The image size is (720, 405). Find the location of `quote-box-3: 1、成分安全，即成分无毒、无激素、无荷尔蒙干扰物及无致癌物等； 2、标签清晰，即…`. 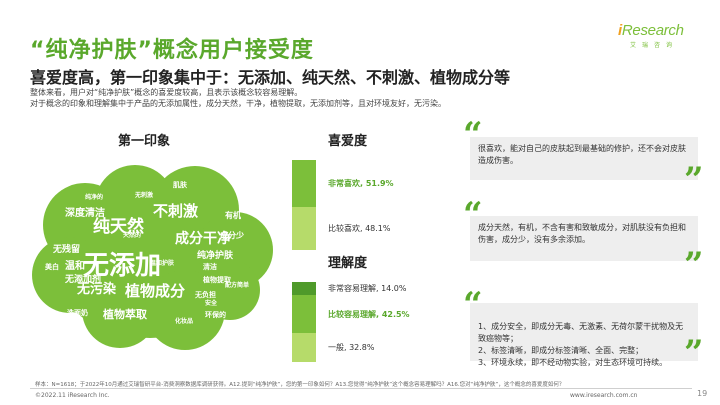

quote-box-3: 1、成分安全，即成分无毒、无激素、无荷尔蒙干扰物及无致癌物等； 2、标签清晰，即… is located at coordinates (584, 335).